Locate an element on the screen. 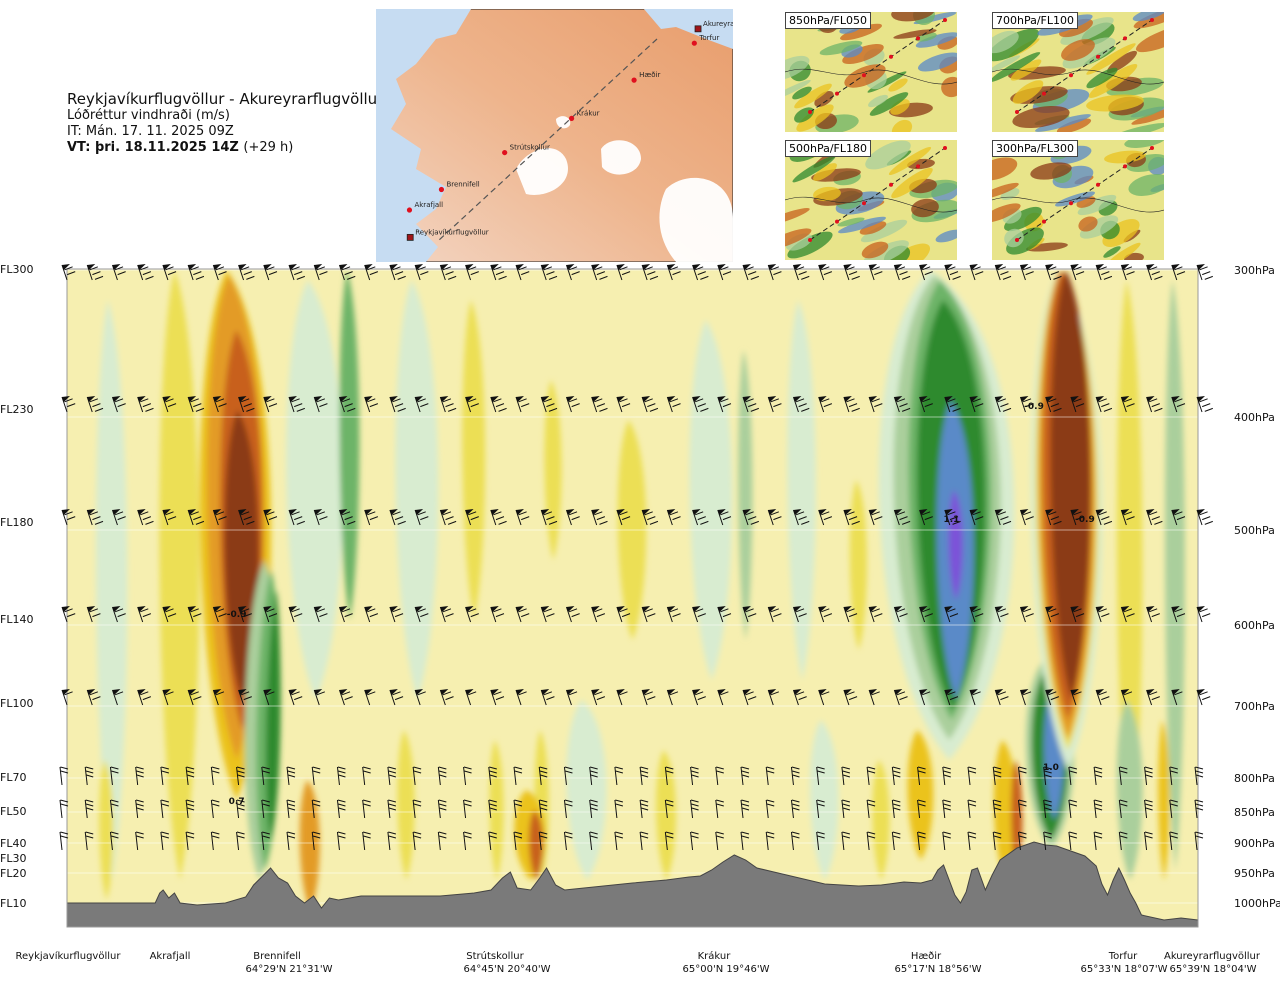 Image resolution: width=1280 pixels, height=981 pixels. waypoint-name: Hæðir is located at coordinates (926, 956).